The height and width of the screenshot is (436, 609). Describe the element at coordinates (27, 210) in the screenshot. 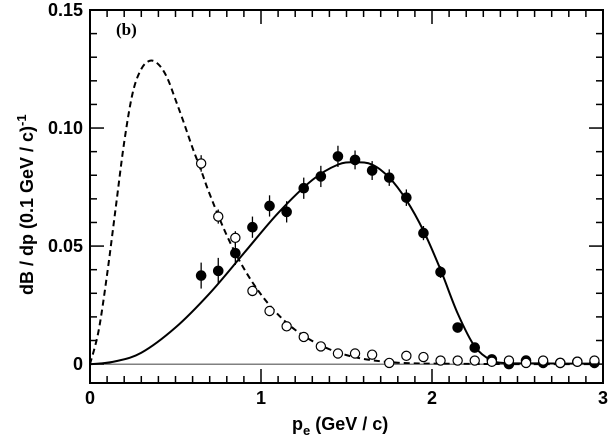

I see `y-axis-title-main: dB / dp (0.1 GeV / c)` at that location.